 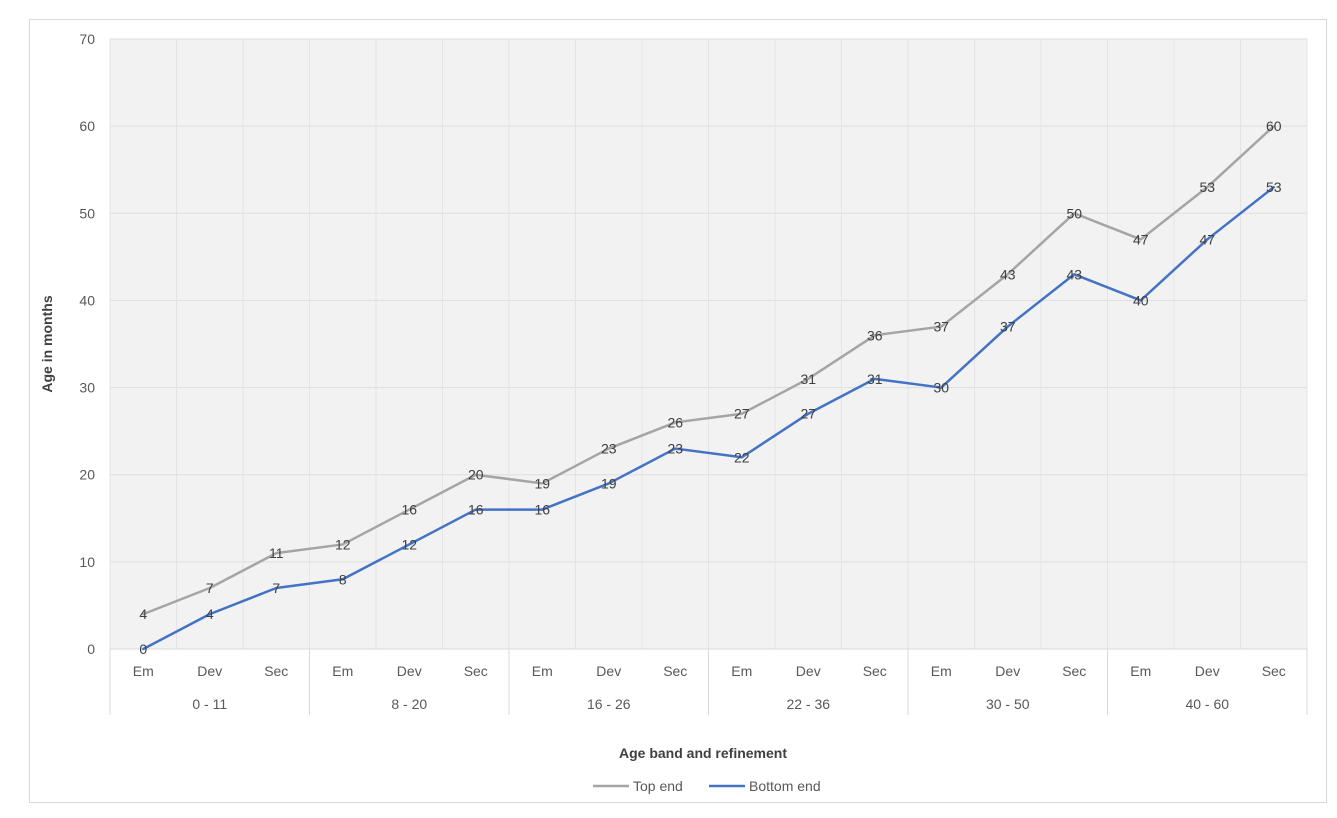 What do you see at coordinates (87, 344) in the screenshot?
I see `y-axis: 0 10 20 30 40 50 60 70` at bounding box center [87, 344].